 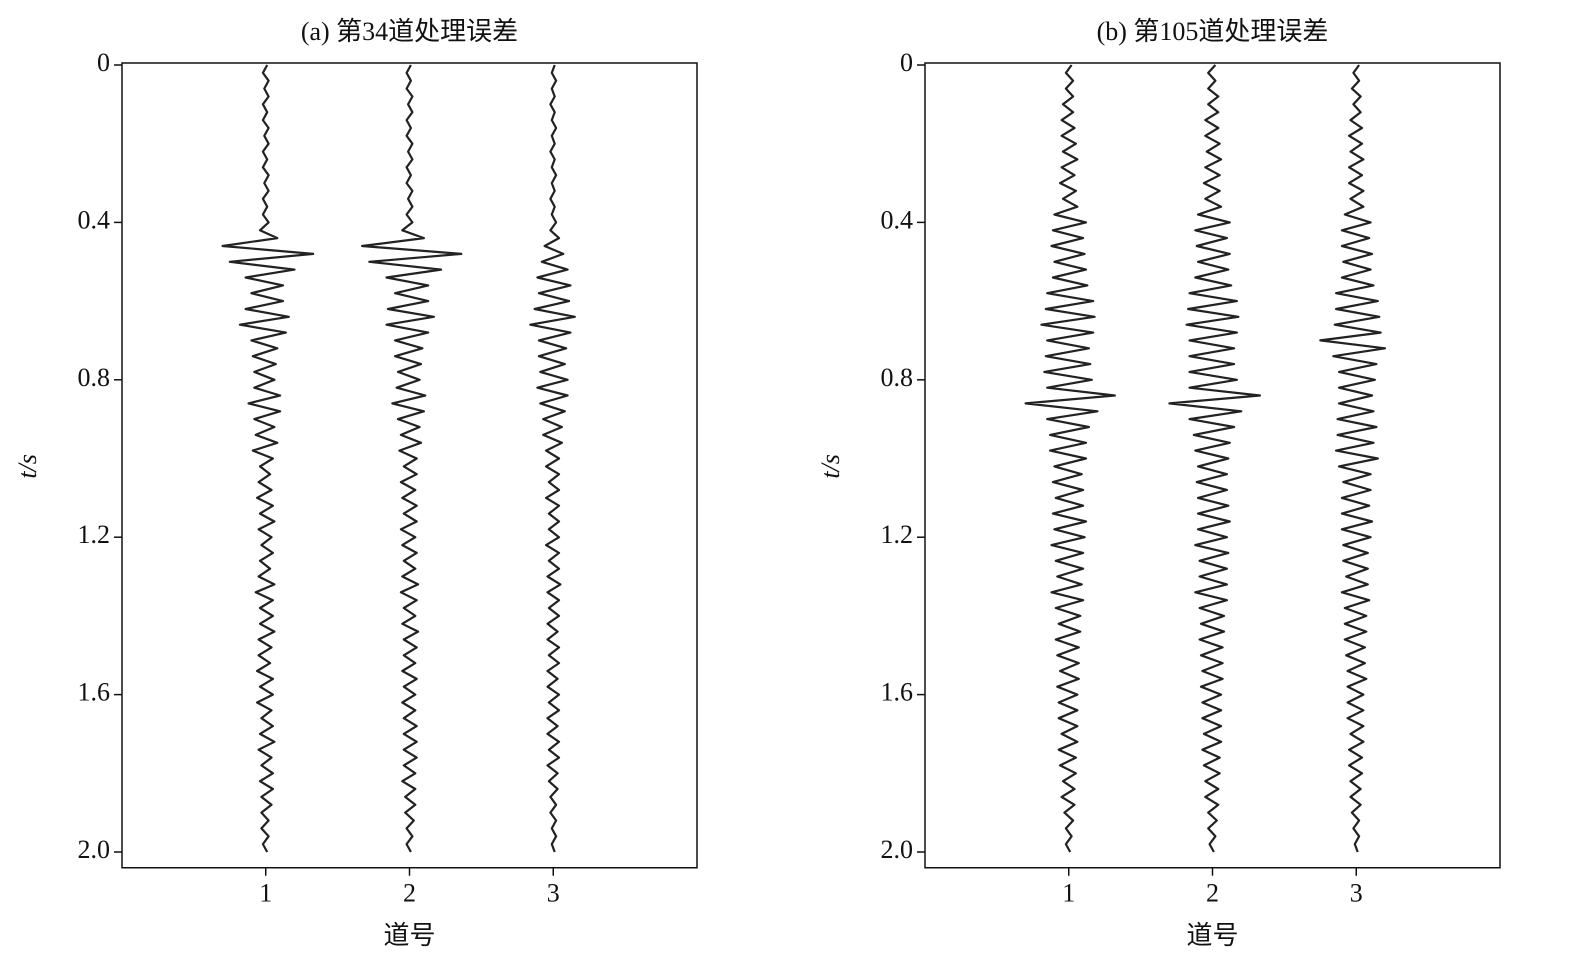 What do you see at coordinates (1213, 31) in the screenshot?
I see `chart-title: (b) 第105道处理误差` at bounding box center [1213, 31].